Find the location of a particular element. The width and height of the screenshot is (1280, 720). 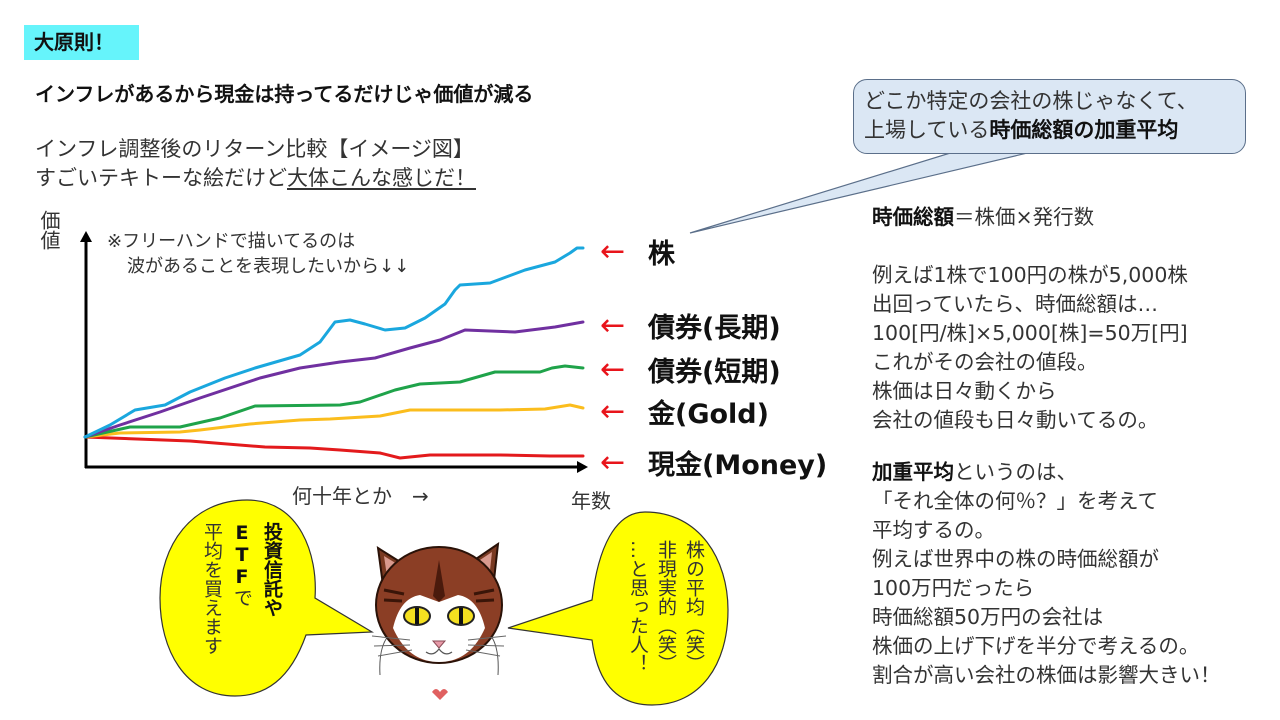

explanation-line: 平均するの。 is located at coordinates (933, 530).